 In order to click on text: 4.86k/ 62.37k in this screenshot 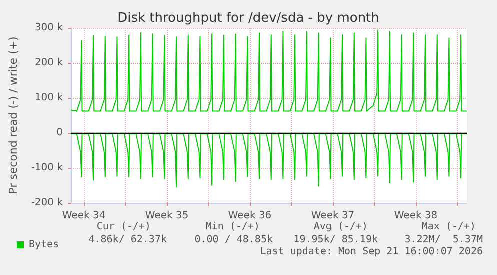, I will do `click(127, 240)`.